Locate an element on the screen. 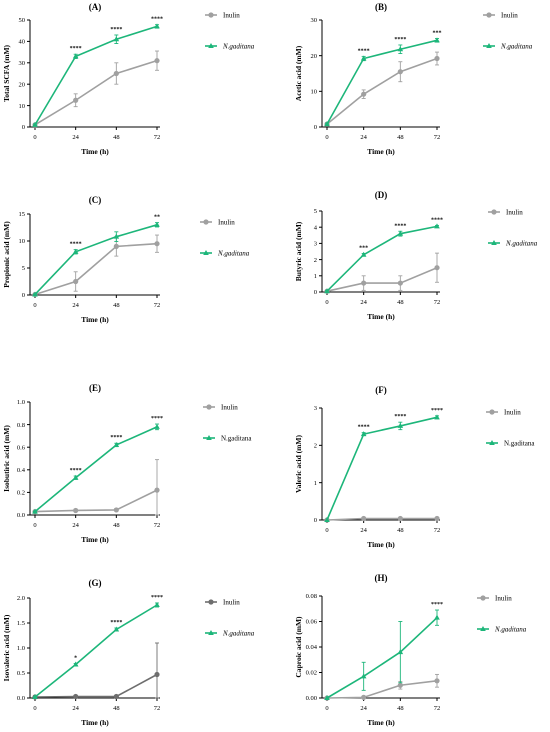 This screenshot has width=550, height=732. y-tick-label: 1.0 is located at coordinates (21, 402).